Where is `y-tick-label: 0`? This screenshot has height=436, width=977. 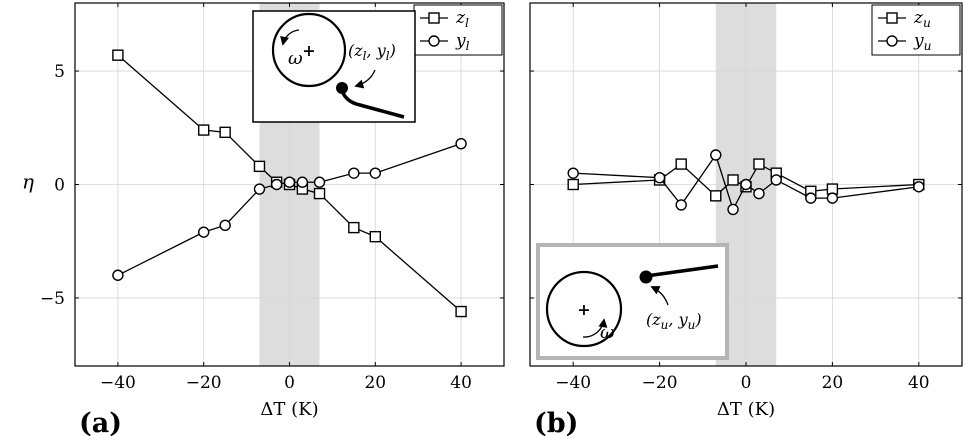
y-tick-label: 0 is located at coordinates (59, 186).